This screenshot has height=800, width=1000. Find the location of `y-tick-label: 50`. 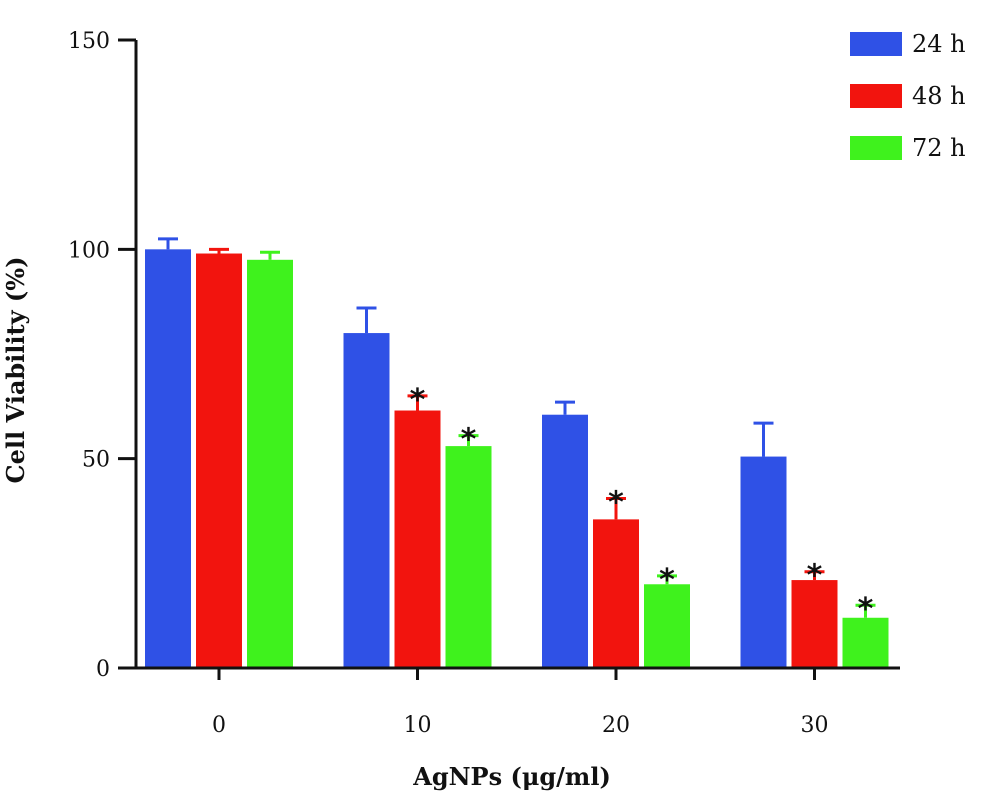

y-tick-label: 50 is located at coordinates (96, 460).